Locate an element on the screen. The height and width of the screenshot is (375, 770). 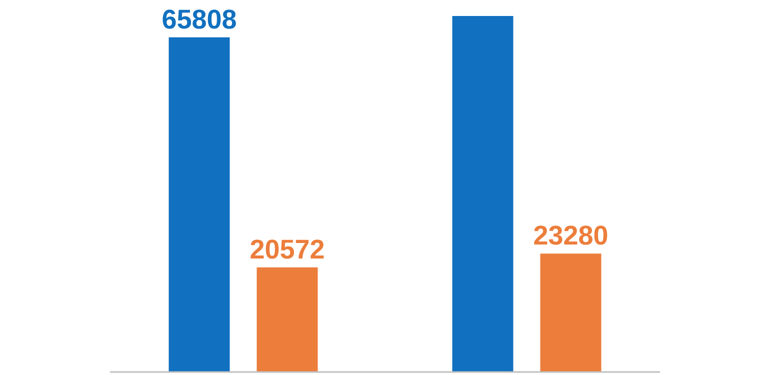
data-label: 65808 is located at coordinates (199, 19).